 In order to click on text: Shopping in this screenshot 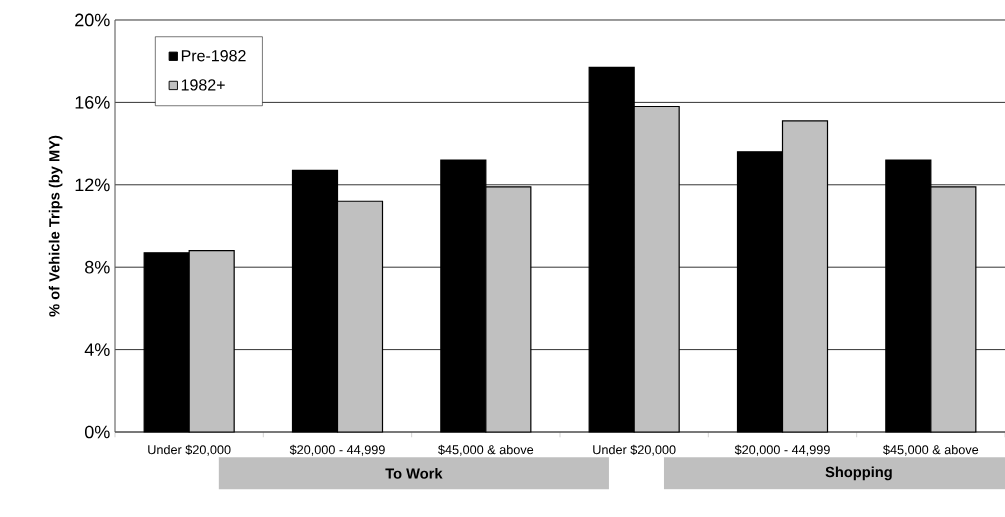, I will do `click(858, 473)`.